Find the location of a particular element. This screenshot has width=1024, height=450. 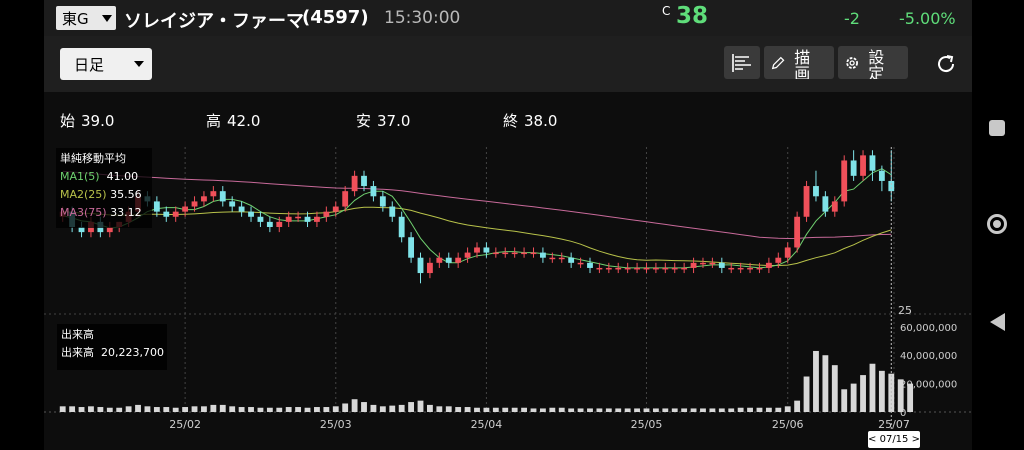

refresh-icon is located at coordinates (946, 64).